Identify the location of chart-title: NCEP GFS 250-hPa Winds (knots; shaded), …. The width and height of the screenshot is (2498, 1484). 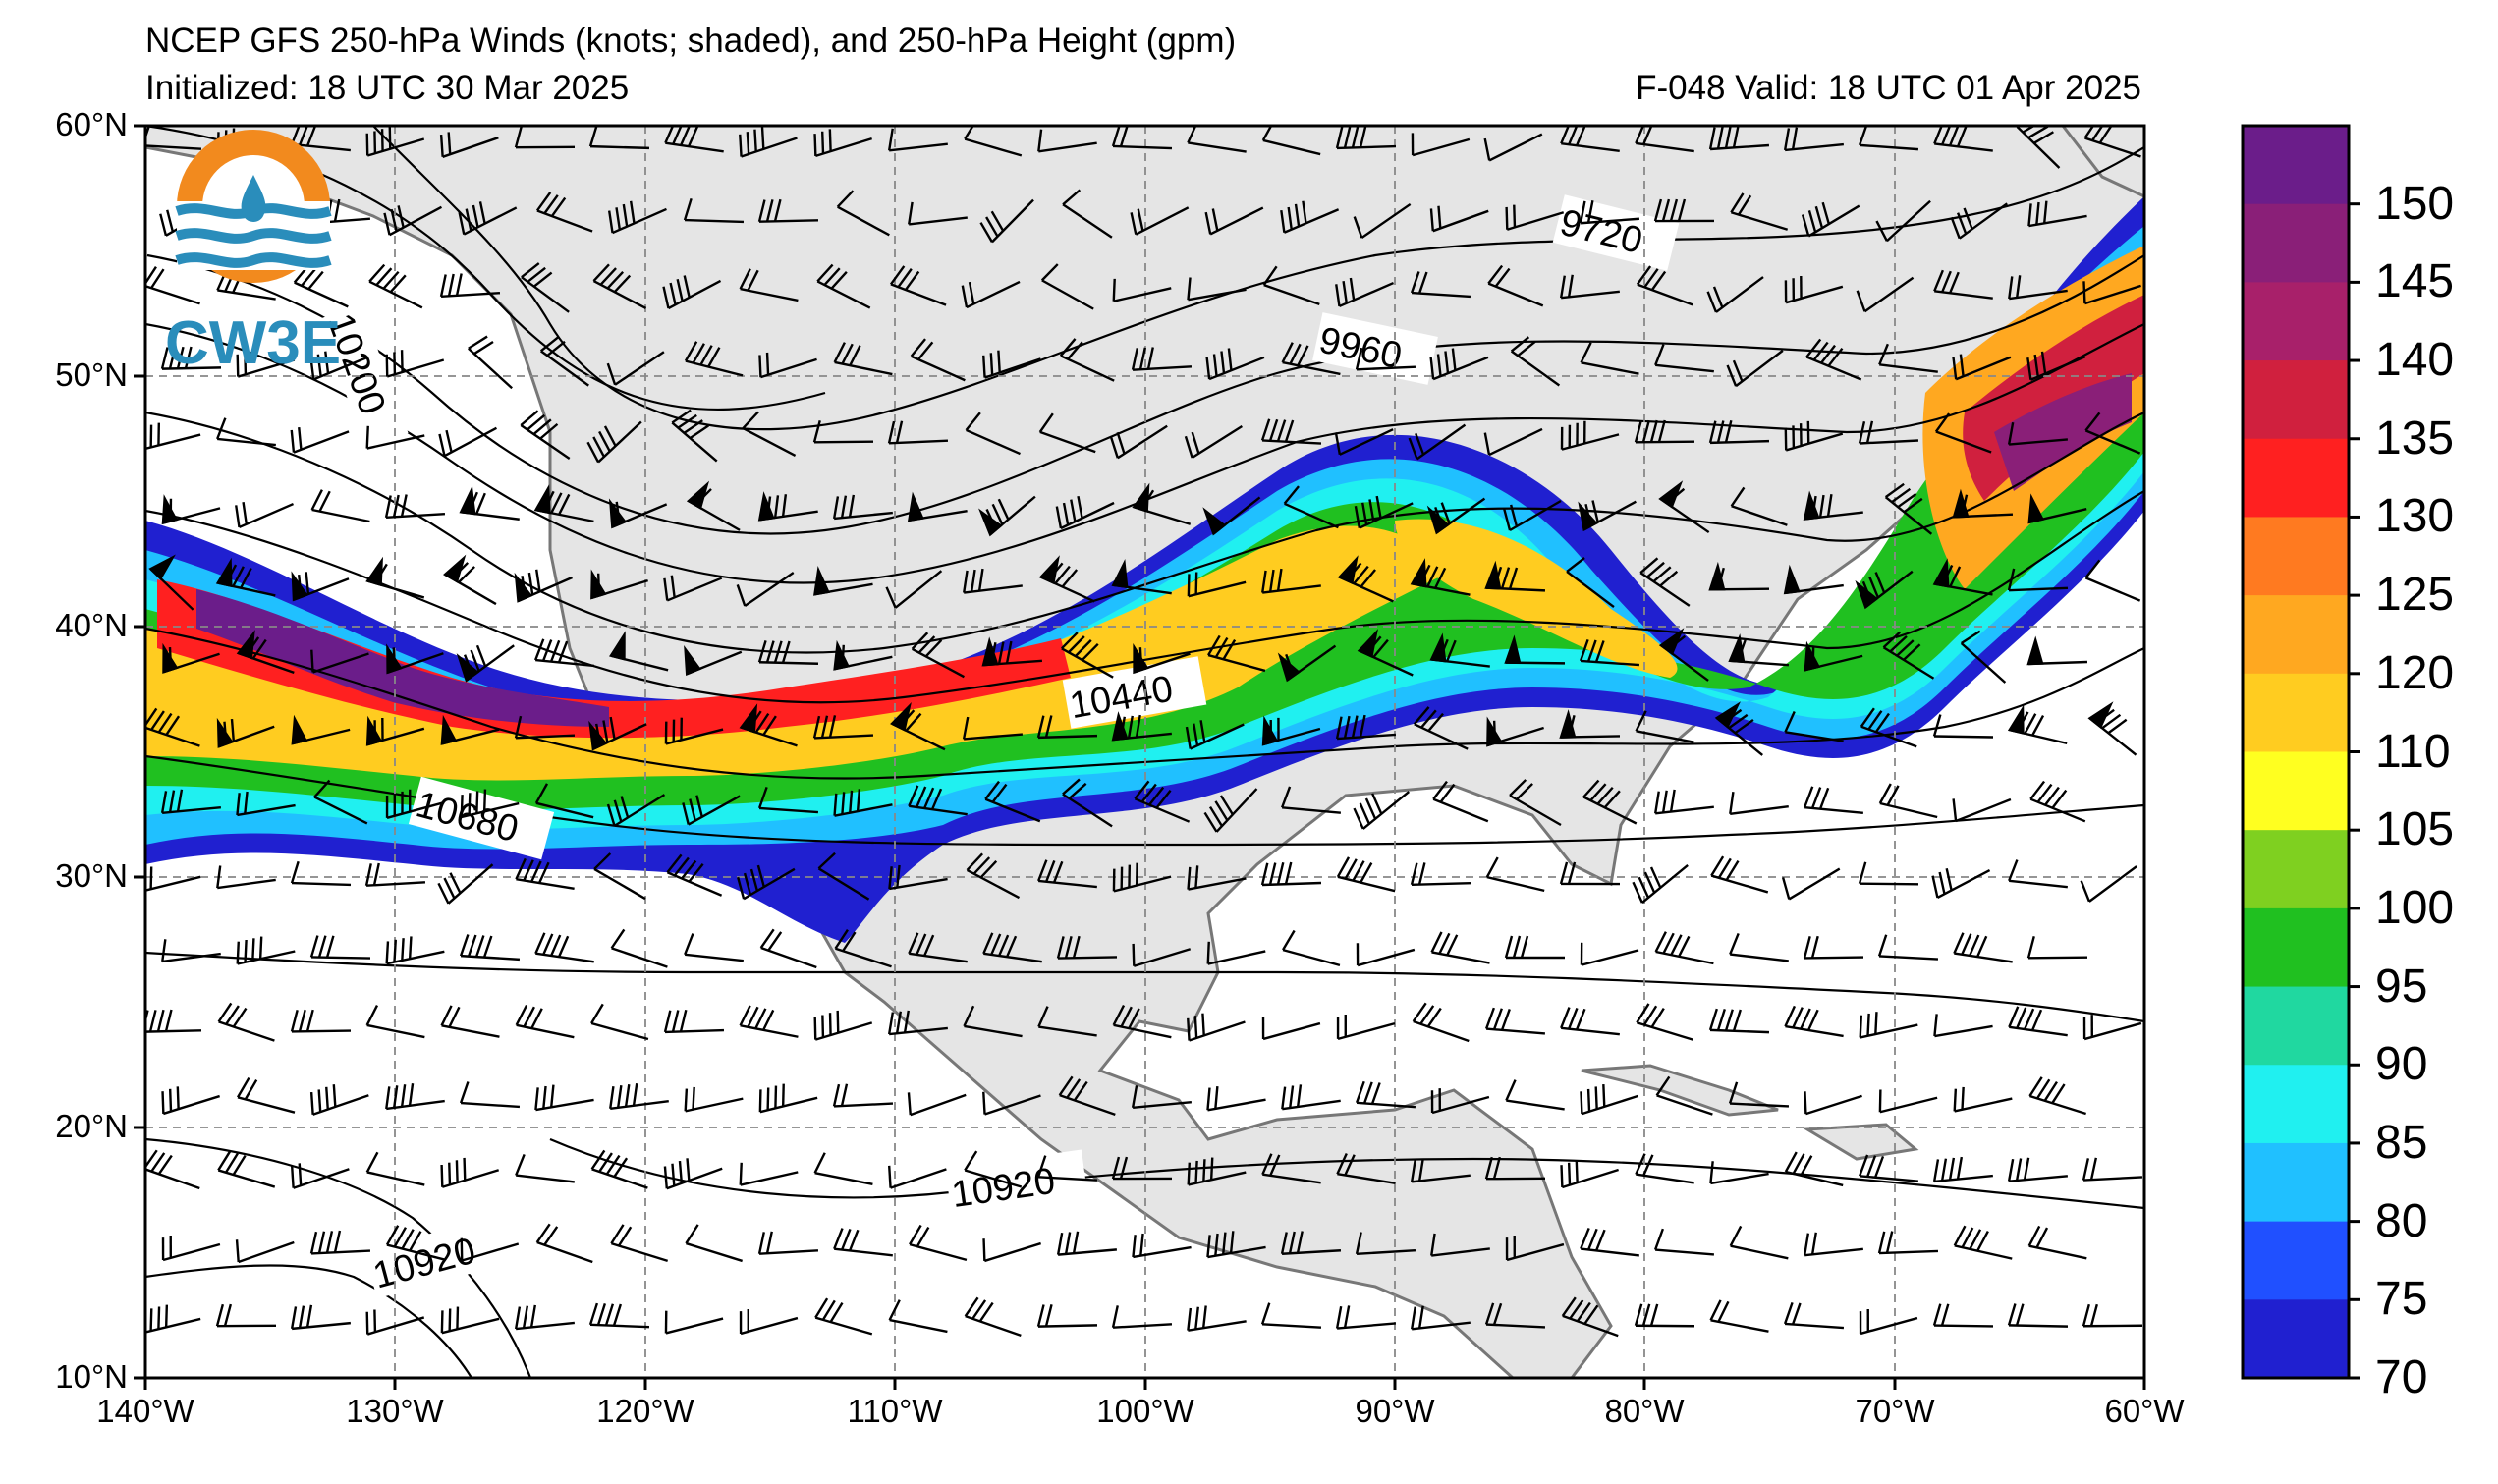
(691, 41).